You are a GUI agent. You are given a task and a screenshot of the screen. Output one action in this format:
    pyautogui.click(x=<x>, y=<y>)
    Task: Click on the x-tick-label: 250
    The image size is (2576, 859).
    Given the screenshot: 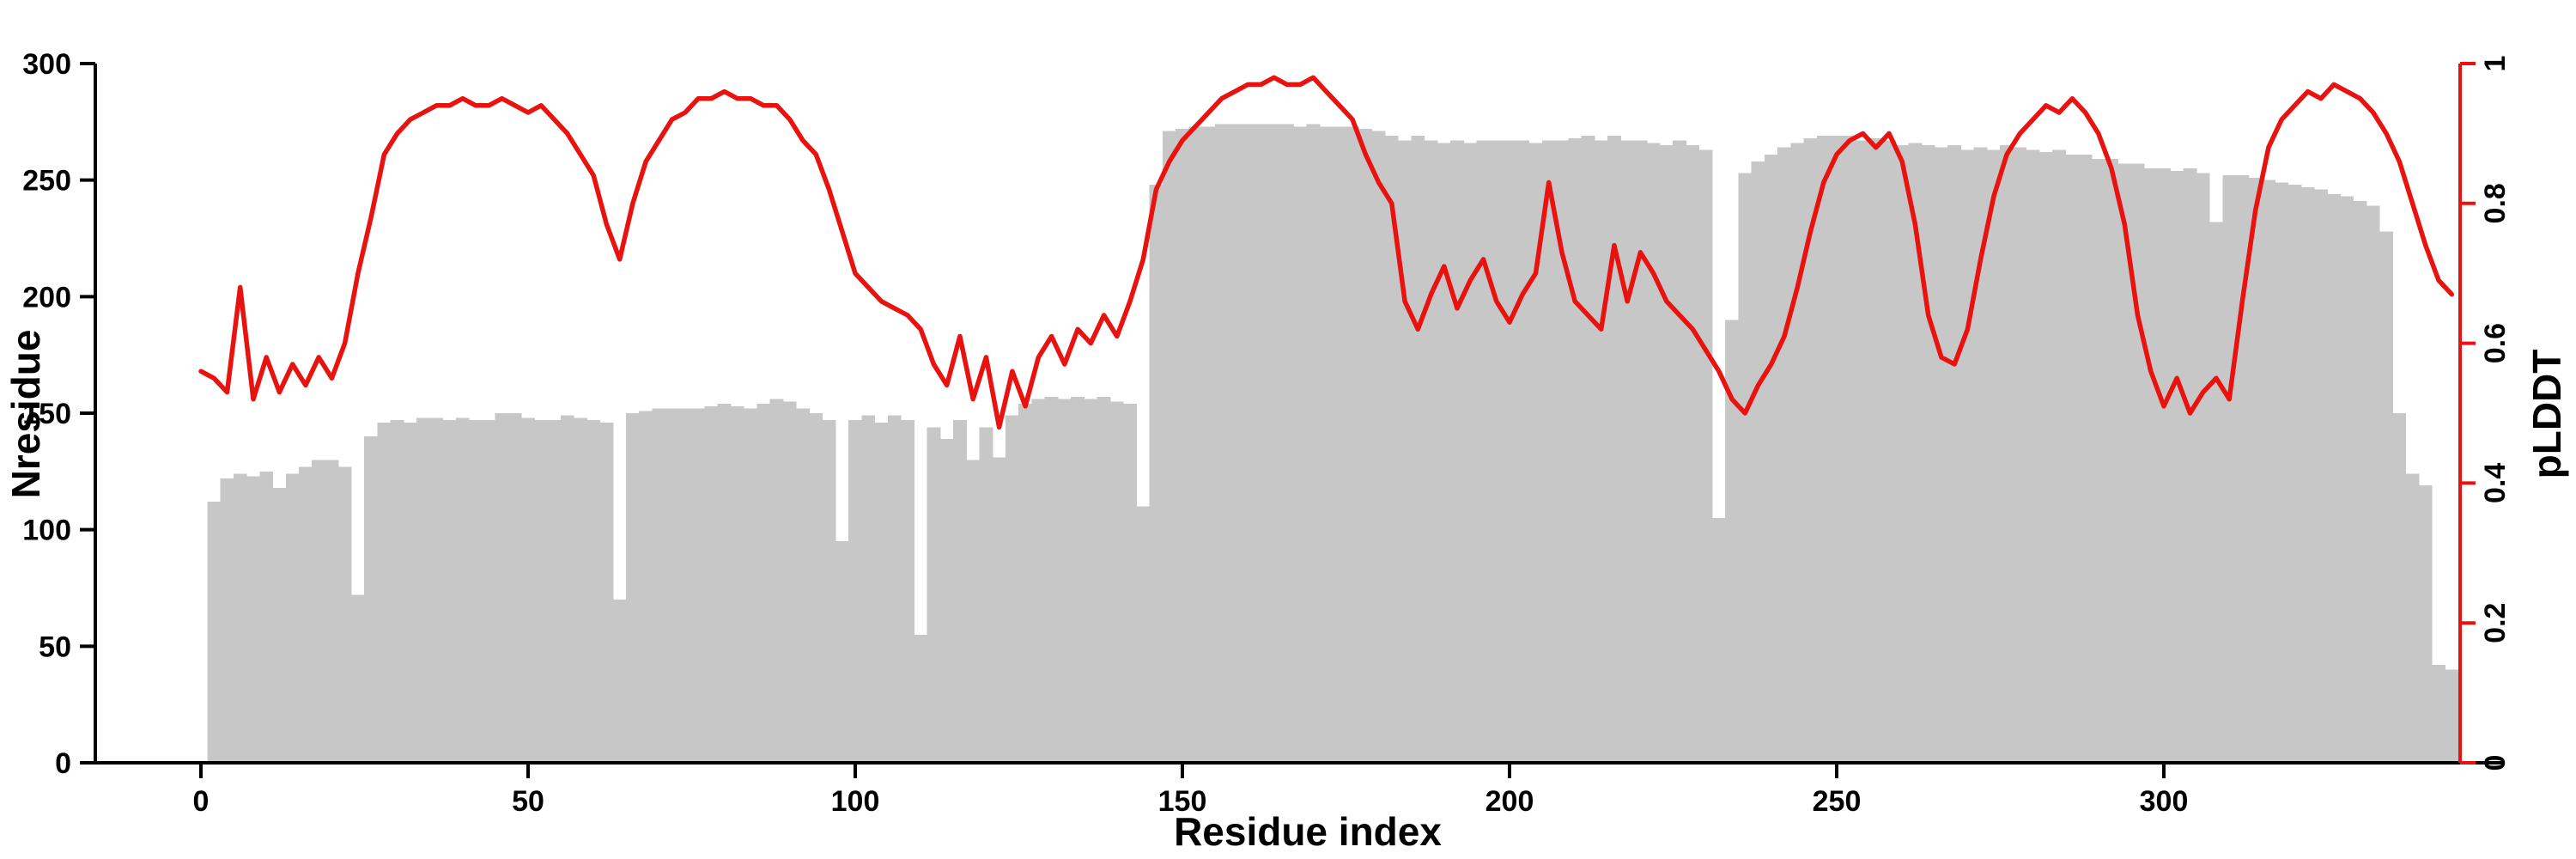 What is the action you would take?
    pyautogui.click(x=1837, y=801)
    